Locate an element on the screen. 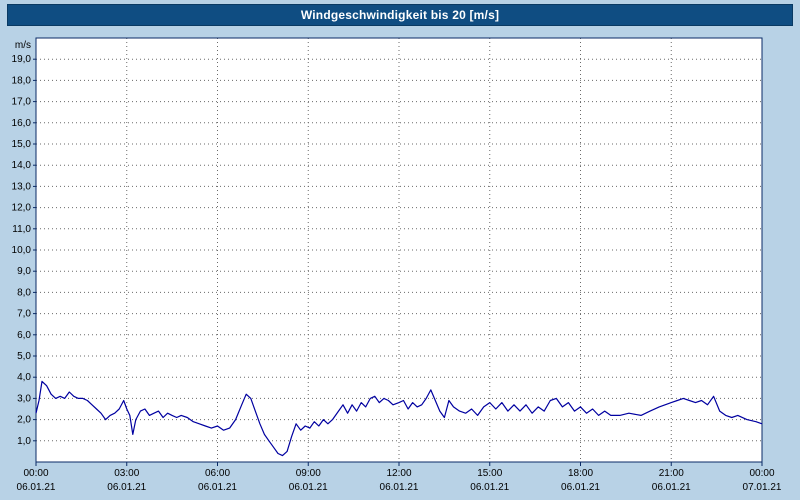 This screenshot has height=500, width=800. y-tick-label: 13,0 is located at coordinates (22, 186).